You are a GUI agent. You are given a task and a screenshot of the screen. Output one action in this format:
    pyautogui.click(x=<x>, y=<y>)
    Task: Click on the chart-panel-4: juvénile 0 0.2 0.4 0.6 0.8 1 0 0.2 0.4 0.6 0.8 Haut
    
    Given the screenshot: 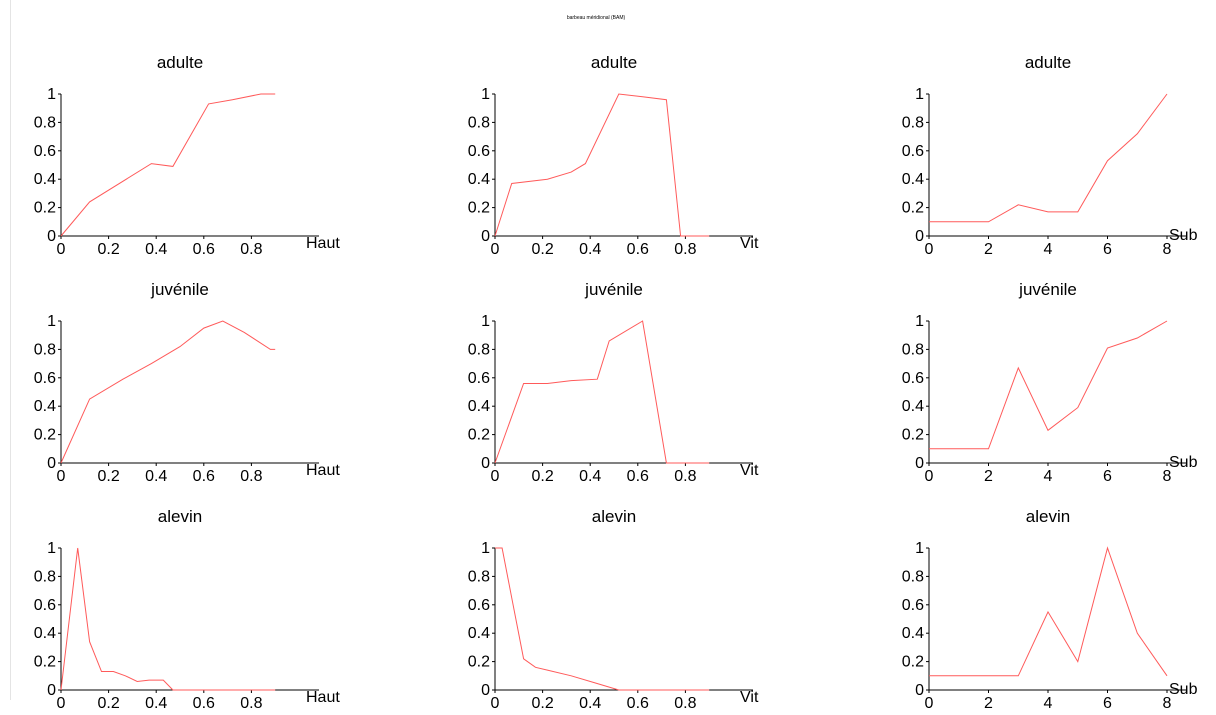 What is the action you would take?
    pyautogui.click(x=187, y=382)
    